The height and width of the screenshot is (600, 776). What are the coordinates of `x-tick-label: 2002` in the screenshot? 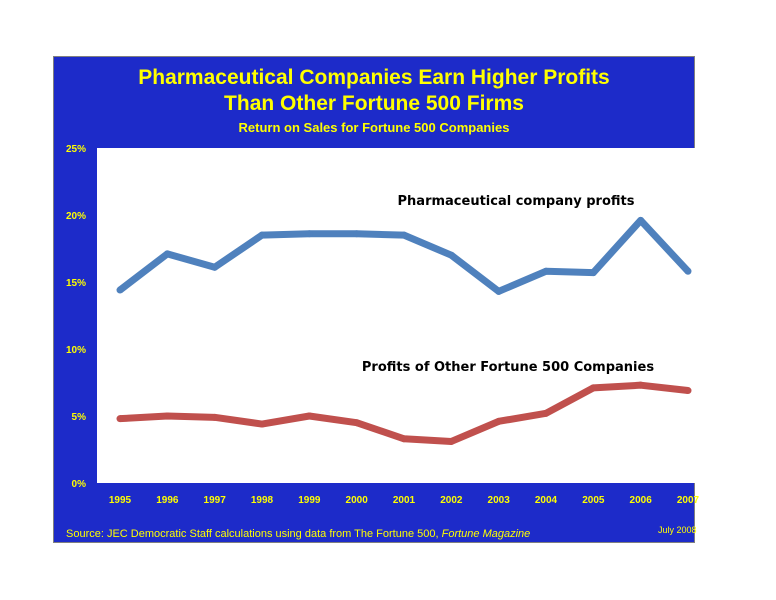 It's located at (451, 500).